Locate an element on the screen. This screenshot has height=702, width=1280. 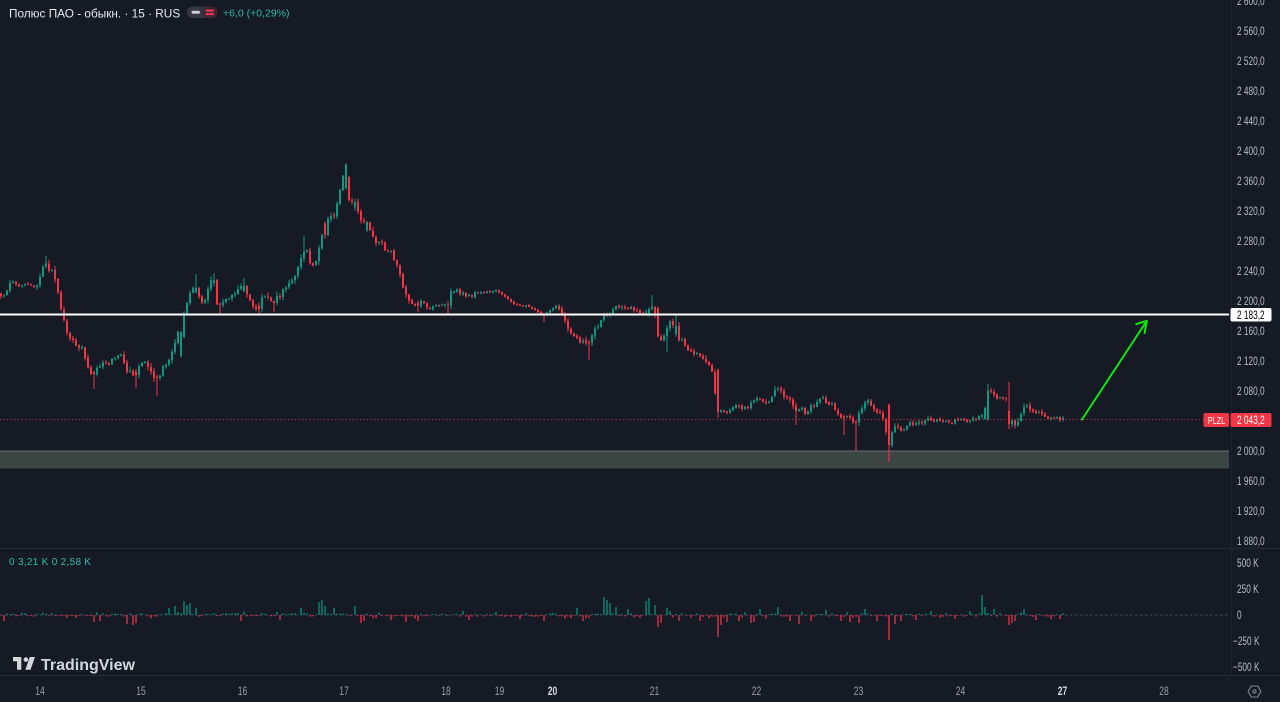
svg-text: 2 160,0 is located at coordinates (1251, 332).